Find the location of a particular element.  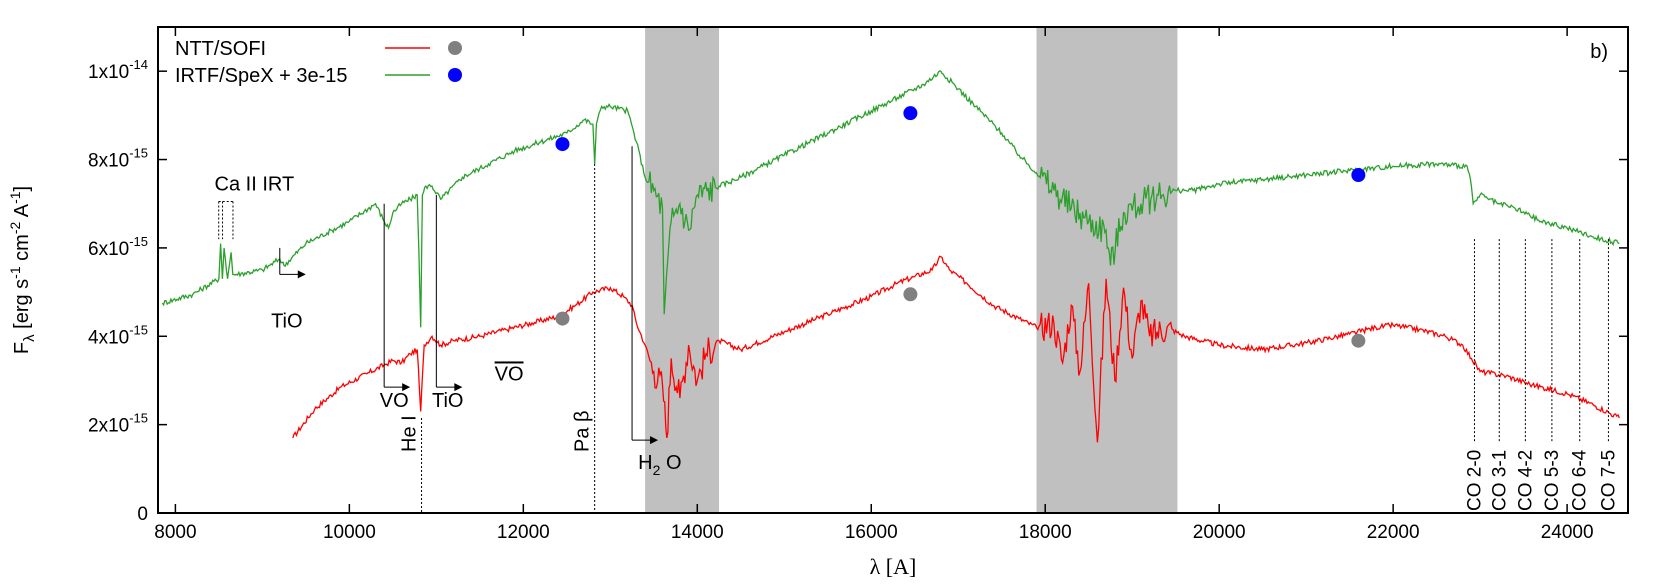

x-tick-label-4: 16000 is located at coordinates (871, 532).